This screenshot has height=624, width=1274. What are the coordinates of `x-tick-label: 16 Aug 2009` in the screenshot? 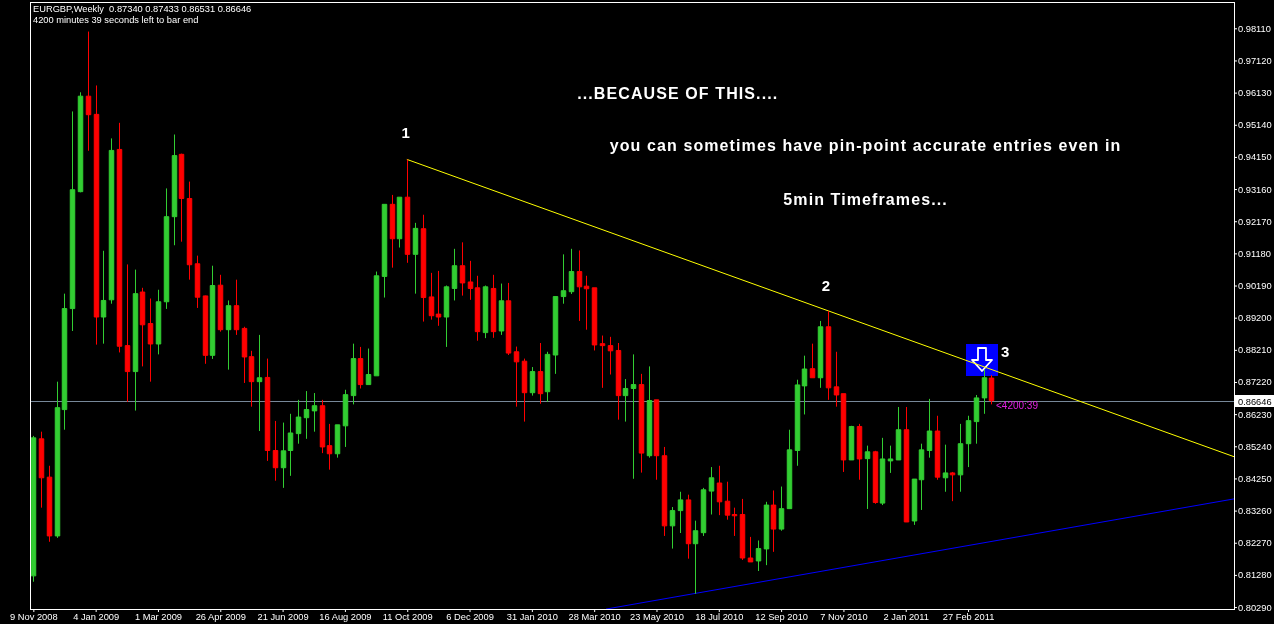 It's located at (345, 616).